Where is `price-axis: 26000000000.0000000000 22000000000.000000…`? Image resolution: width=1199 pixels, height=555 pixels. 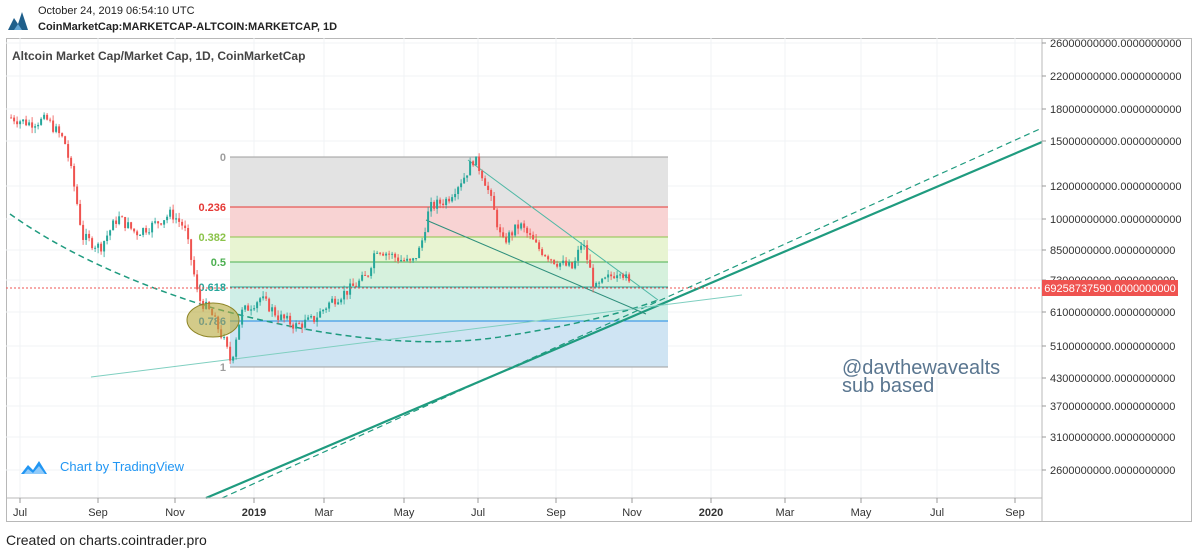
price-axis: 26000000000.0000000000 22000000000.000000… is located at coordinates (1112, 257).